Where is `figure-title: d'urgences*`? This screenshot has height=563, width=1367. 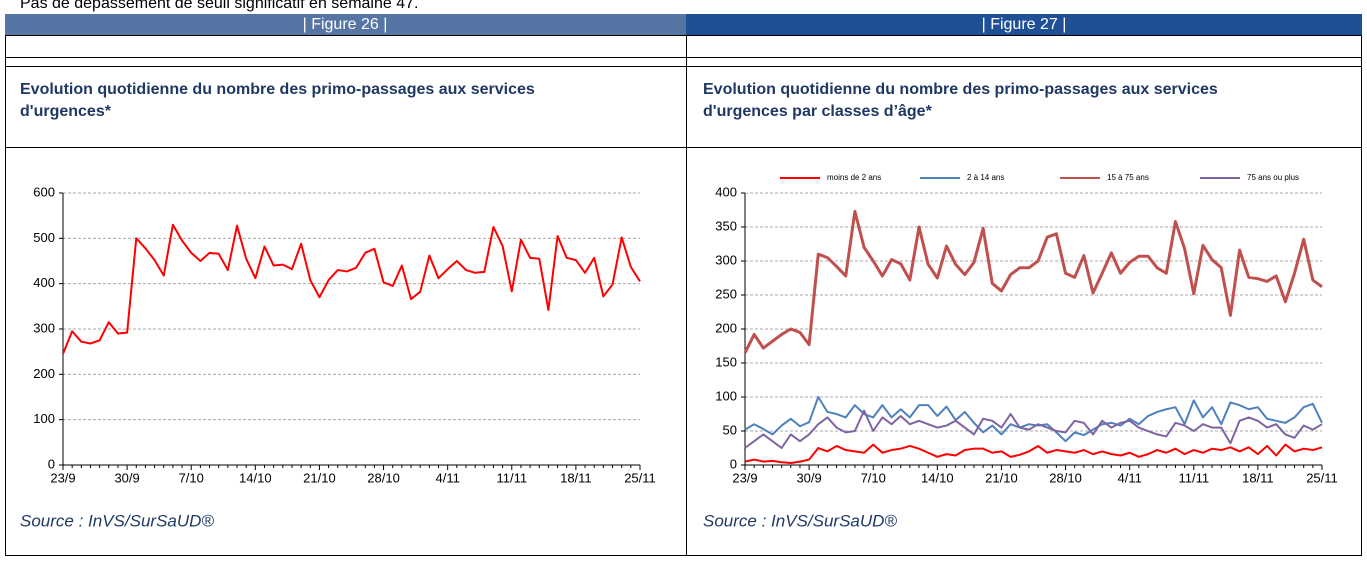 figure-title: d'urgences* is located at coordinates (66, 111).